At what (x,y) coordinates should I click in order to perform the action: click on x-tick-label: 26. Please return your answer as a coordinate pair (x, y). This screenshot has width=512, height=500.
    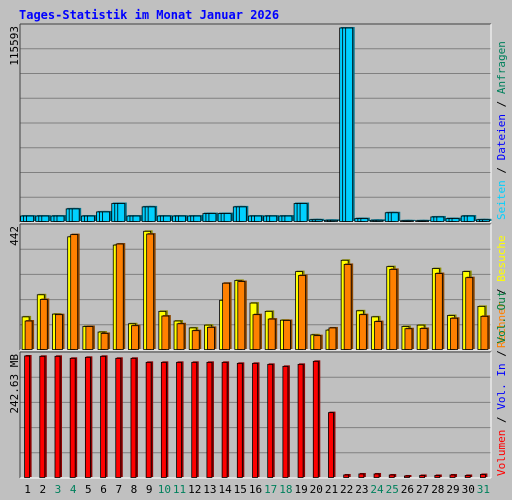
    Looking at the image, I should click on (407, 489).